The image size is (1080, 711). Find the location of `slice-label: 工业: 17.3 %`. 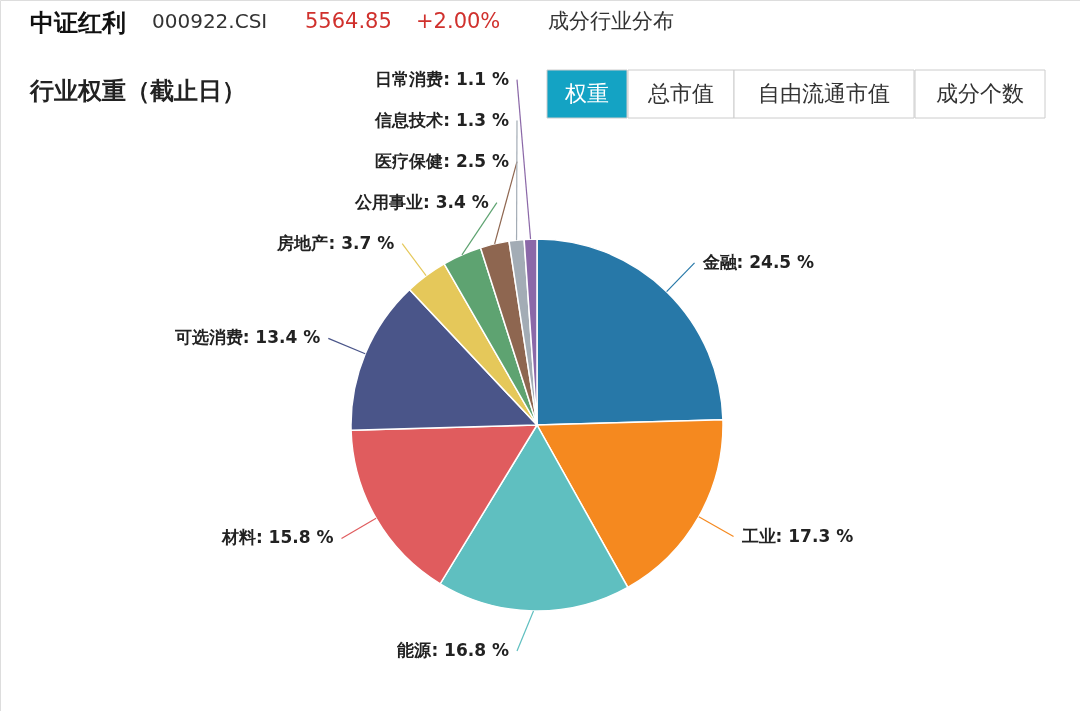

slice-label: 工业: 17.3 % is located at coordinates (797, 535).